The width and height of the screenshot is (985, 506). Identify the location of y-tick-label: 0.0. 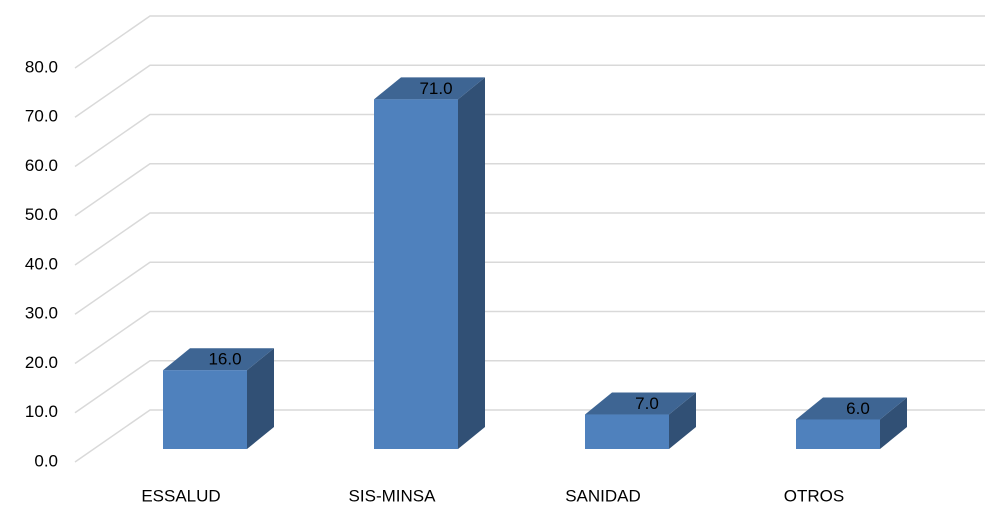
(46, 460).